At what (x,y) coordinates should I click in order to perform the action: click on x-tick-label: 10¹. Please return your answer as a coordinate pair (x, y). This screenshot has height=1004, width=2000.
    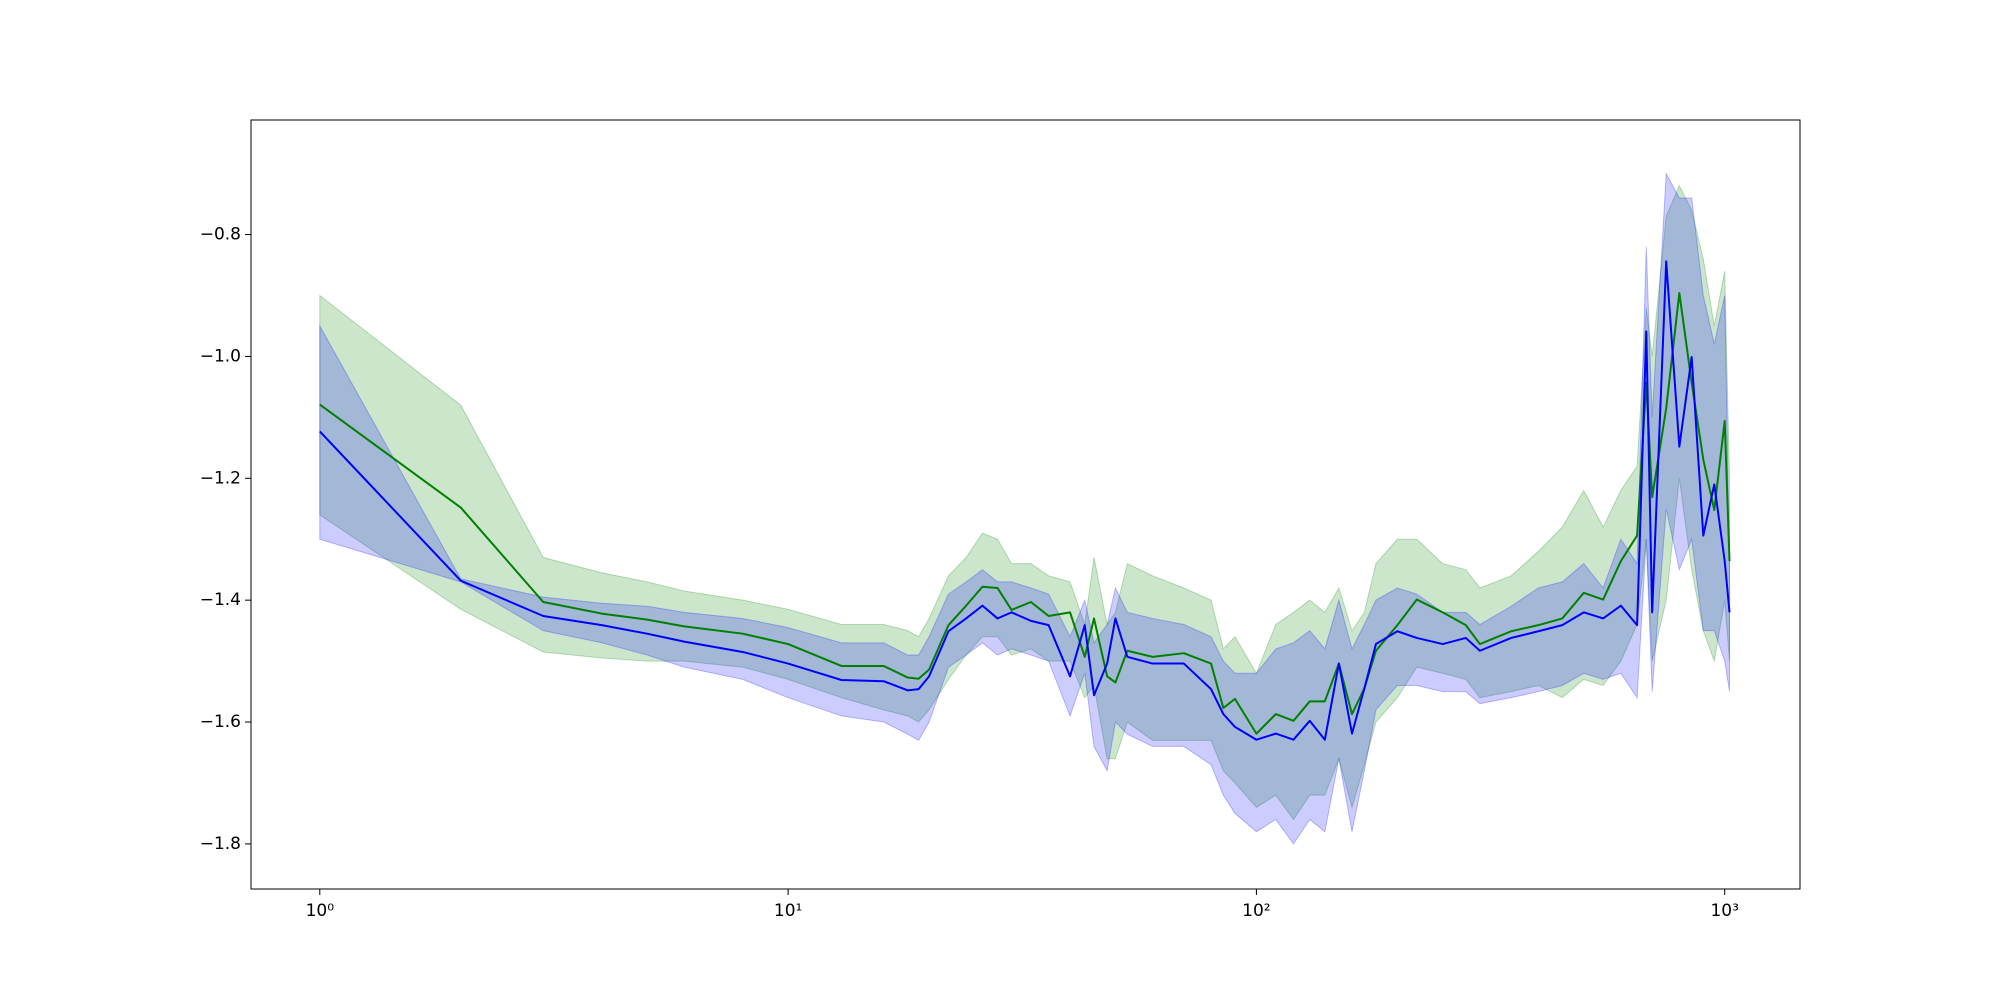
    Looking at the image, I should click on (788, 911).